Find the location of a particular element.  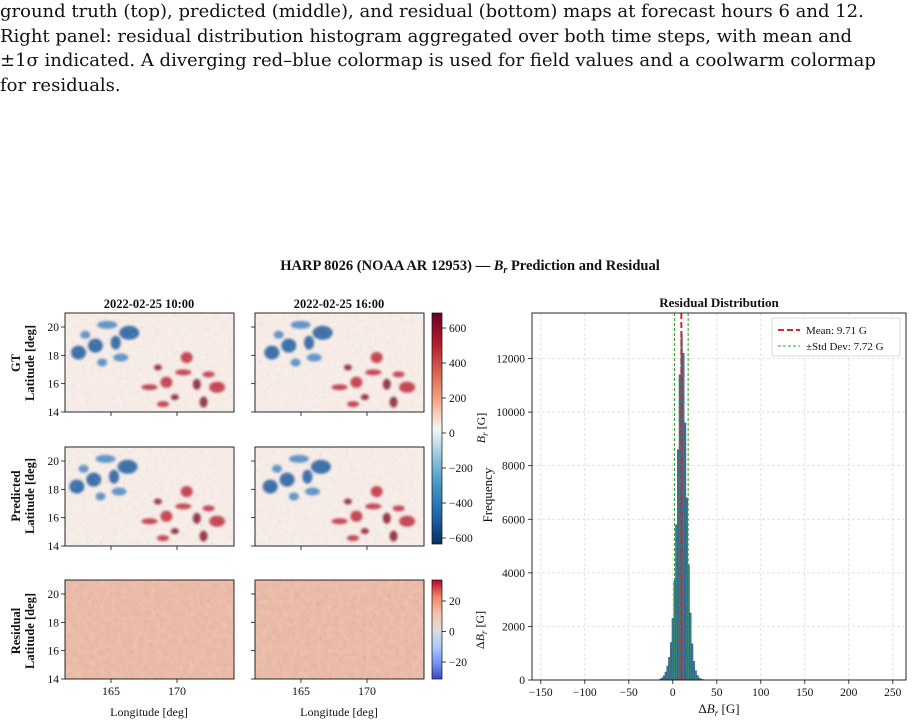

legend-mean-label: Mean: 9.71 G is located at coordinates (836, 331).